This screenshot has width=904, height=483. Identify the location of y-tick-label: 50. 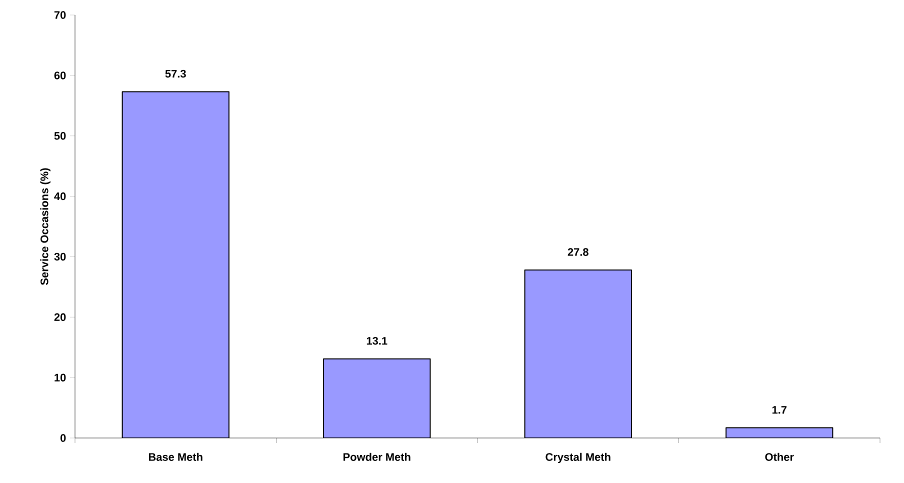
(60, 136).